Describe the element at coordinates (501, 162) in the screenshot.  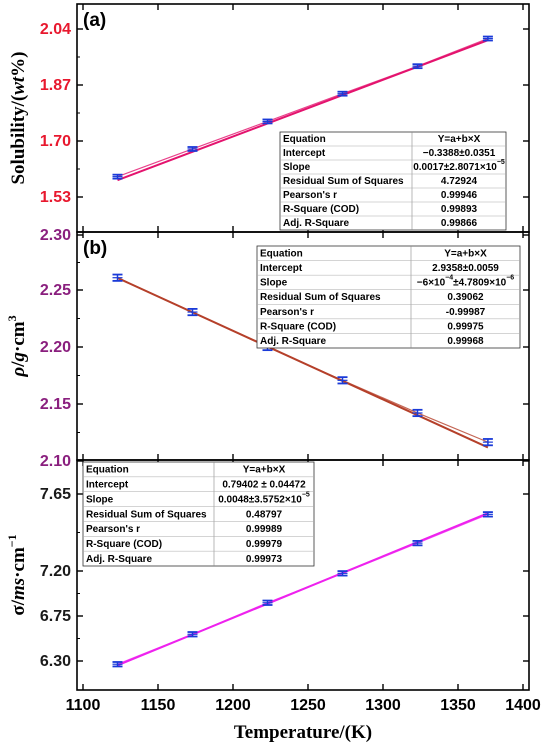
I see `stats-table-sup: −5` at that location.